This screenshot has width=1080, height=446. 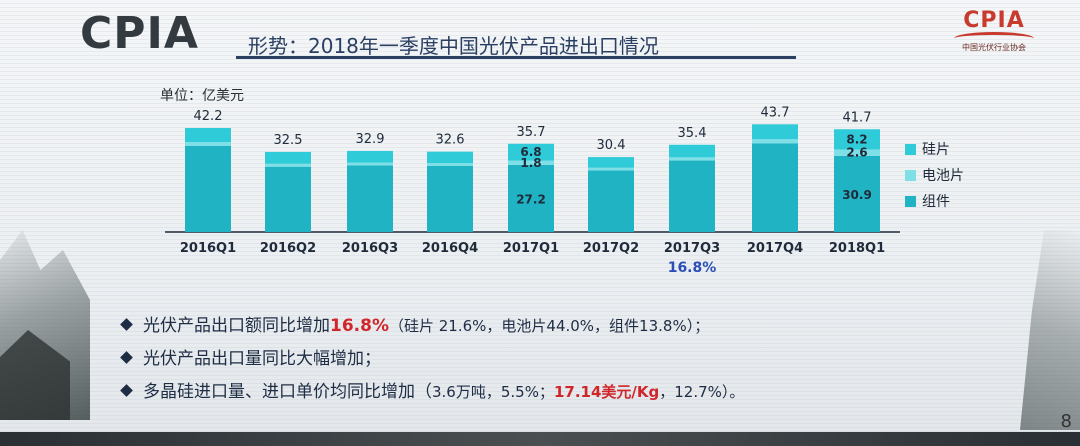 What do you see at coordinates (1066, 421) in the screenshot?
I see `page-number: 8` at bounding box center [1066, 421].